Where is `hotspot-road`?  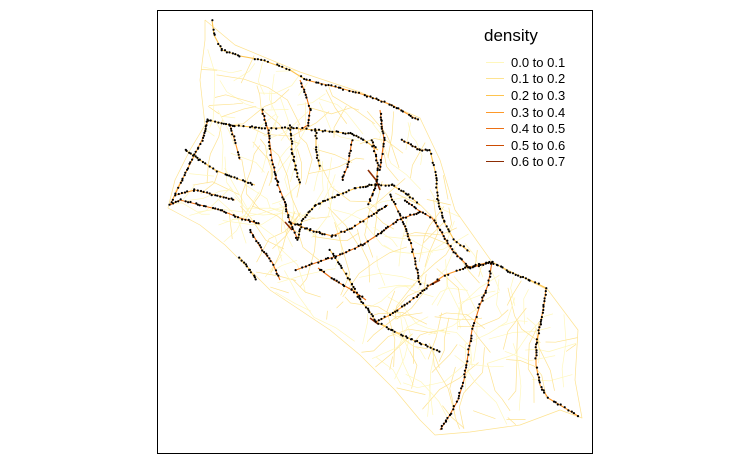
hotspot-road is located at coordinates (374, 321).